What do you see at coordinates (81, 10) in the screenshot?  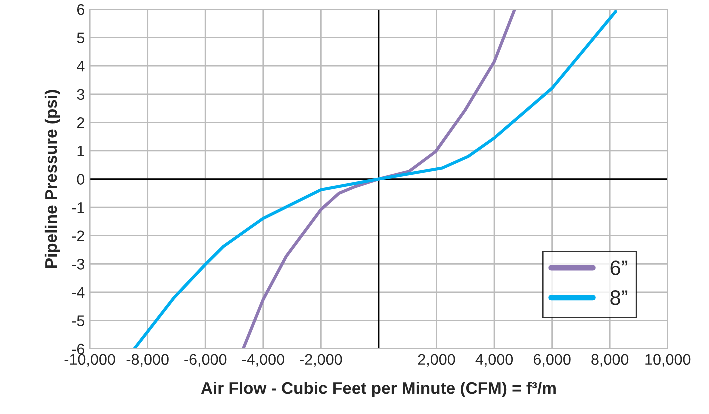 I see `y-tick-label: 6` at bounding box center [81, 10].